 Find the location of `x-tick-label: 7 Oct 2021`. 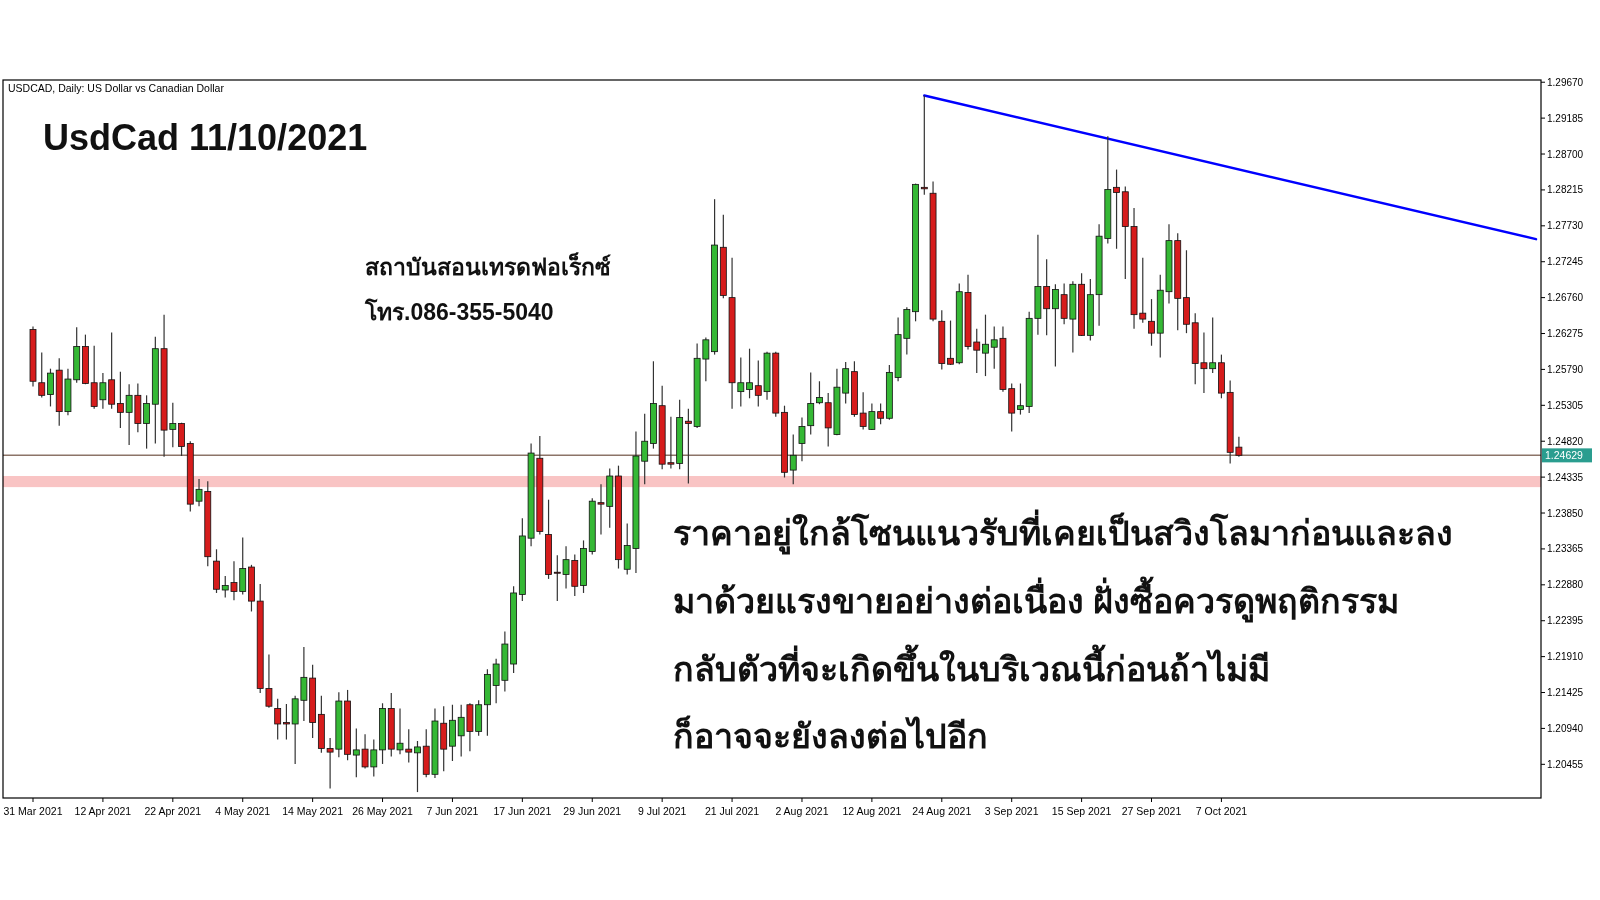

x-tick-label: 7 Oct 2021 is located at coordinates (1221, 811).